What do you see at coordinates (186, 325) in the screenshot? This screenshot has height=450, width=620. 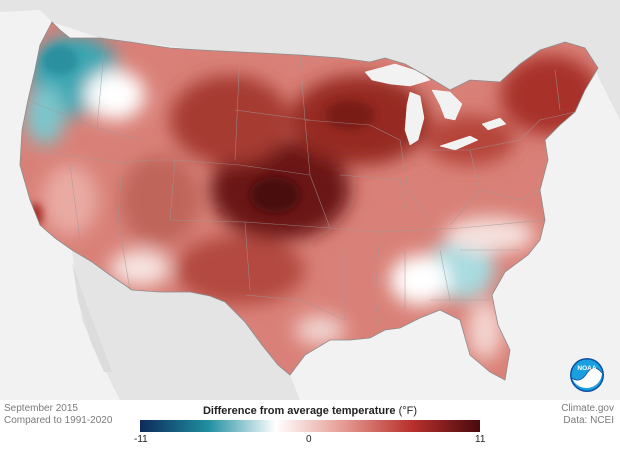 I see `mexico-land` at bounding box center [186, 325].